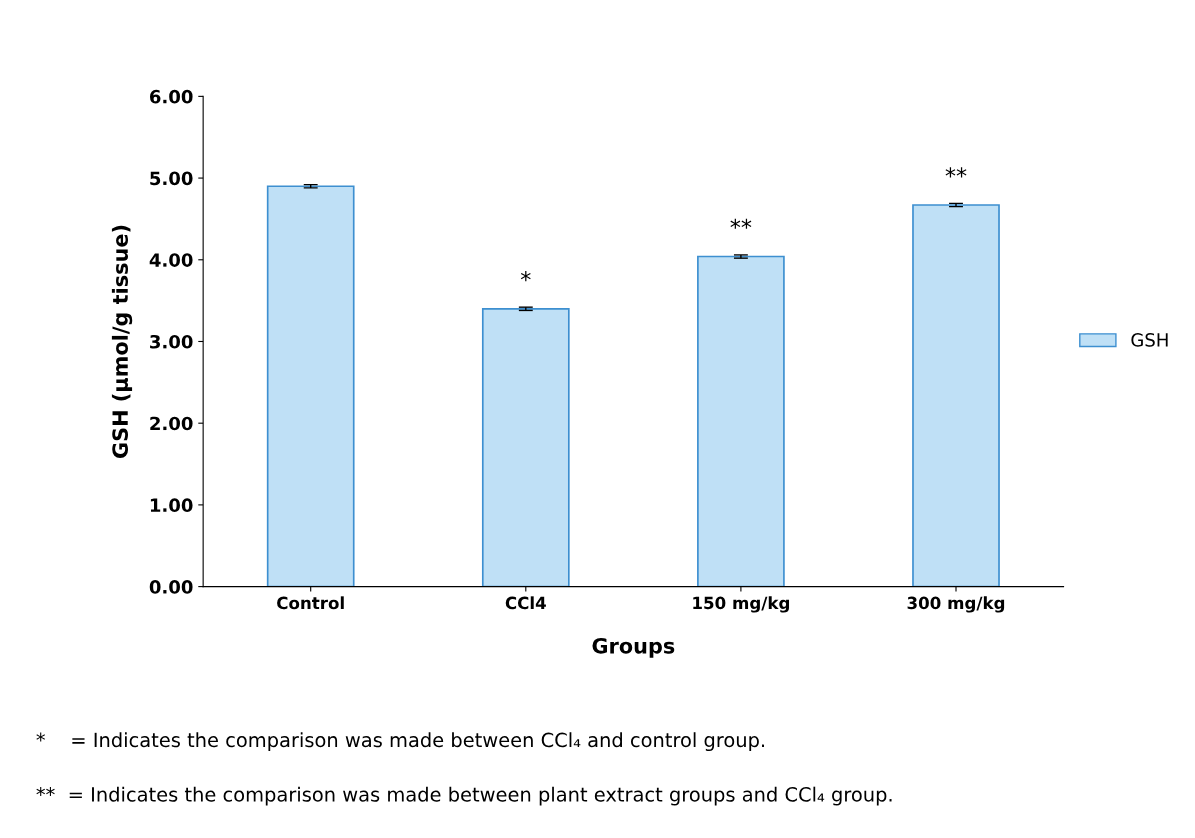 The width and height of the screenshot is (1195, 838). I want to click on y-tick-label: 0.00, so click(171, 587).